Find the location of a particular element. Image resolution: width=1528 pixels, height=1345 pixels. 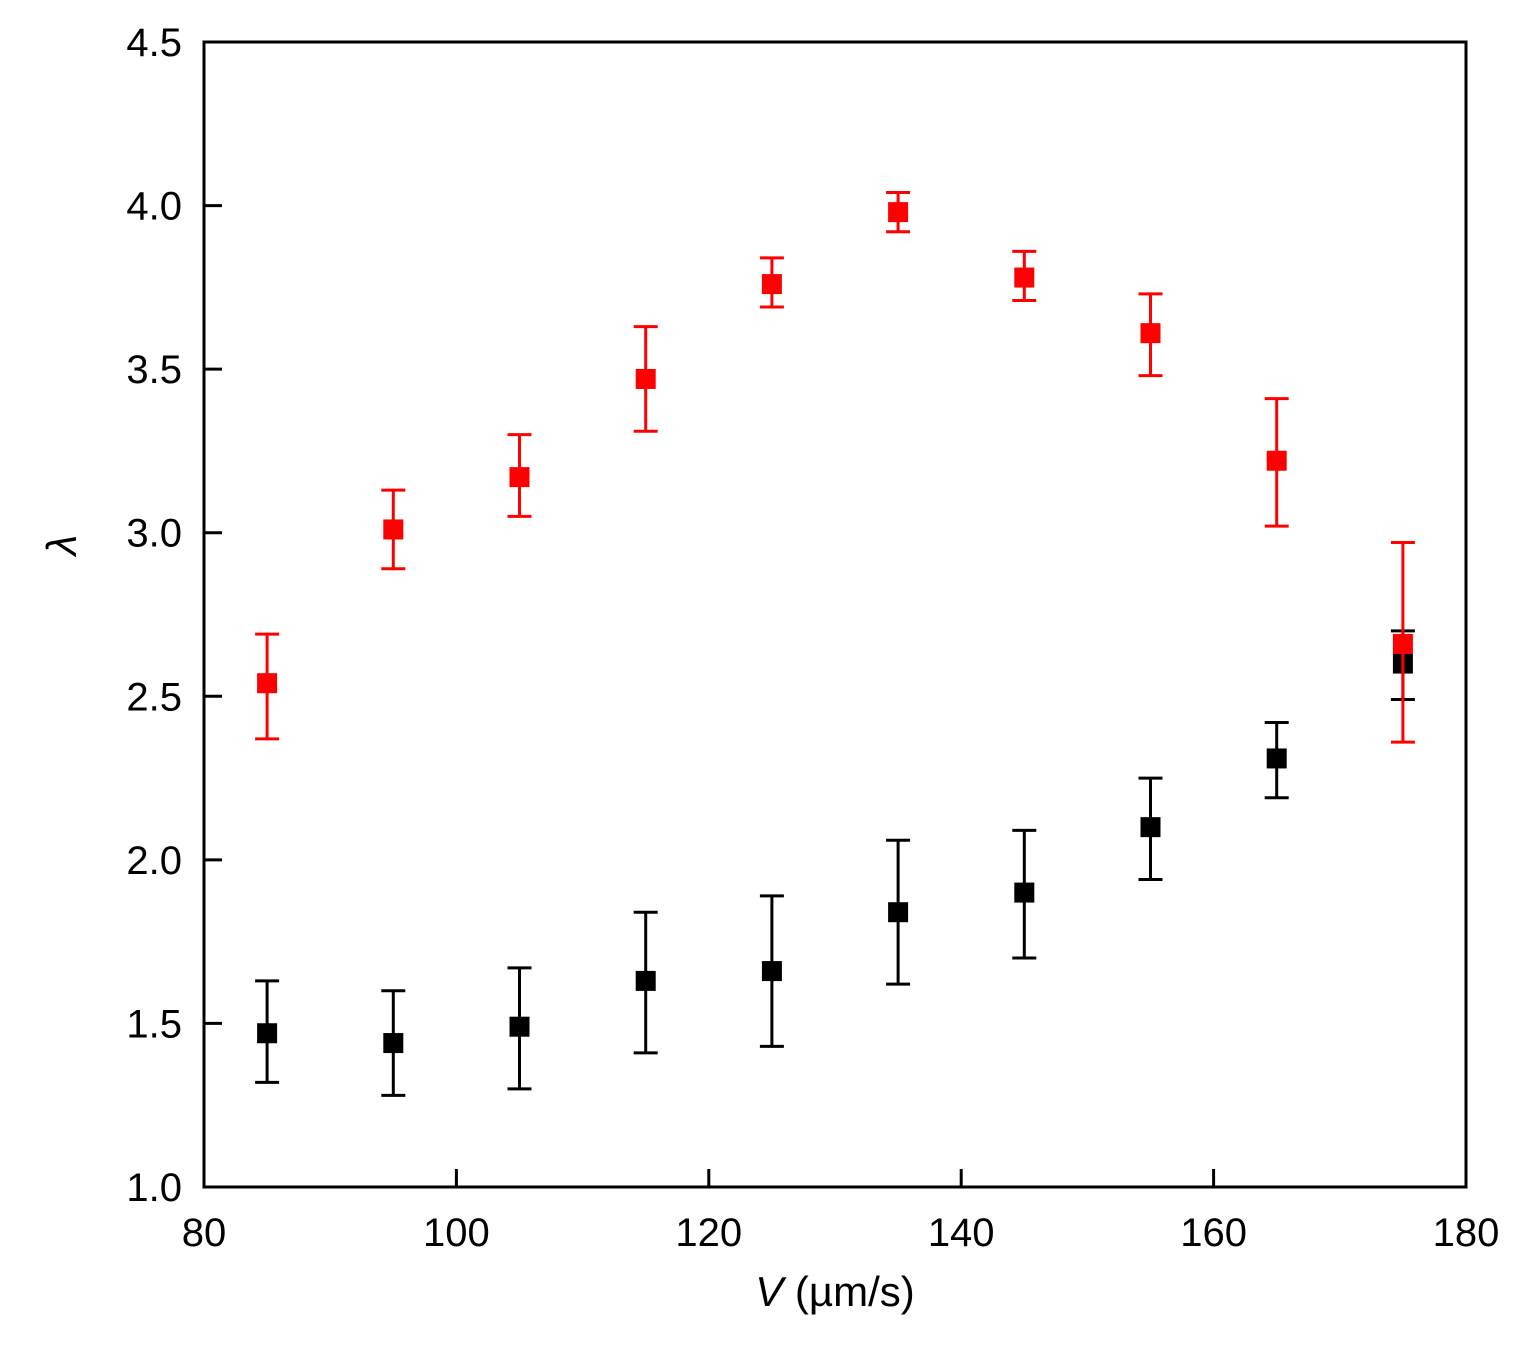

y-tick-label: 2.5 is located at coordinates (154, 697).